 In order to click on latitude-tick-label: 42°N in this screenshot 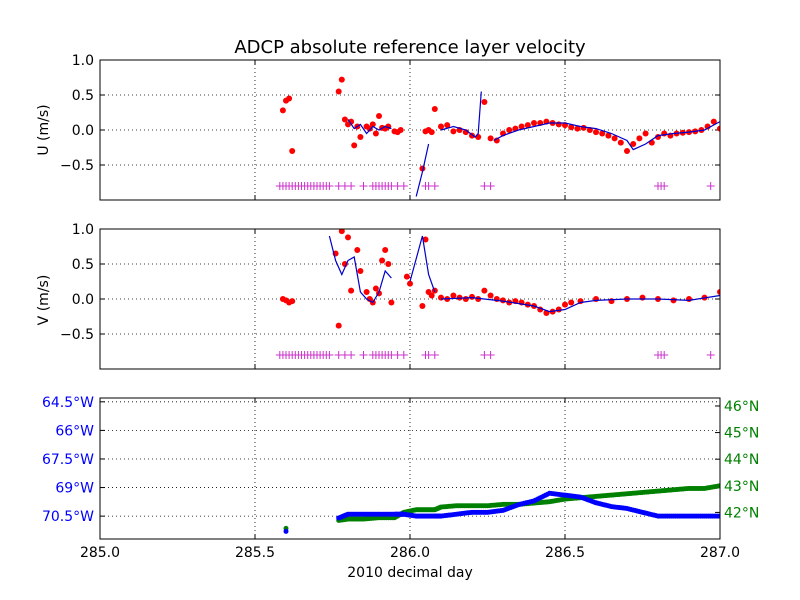, I will do `click(741, 513)`.